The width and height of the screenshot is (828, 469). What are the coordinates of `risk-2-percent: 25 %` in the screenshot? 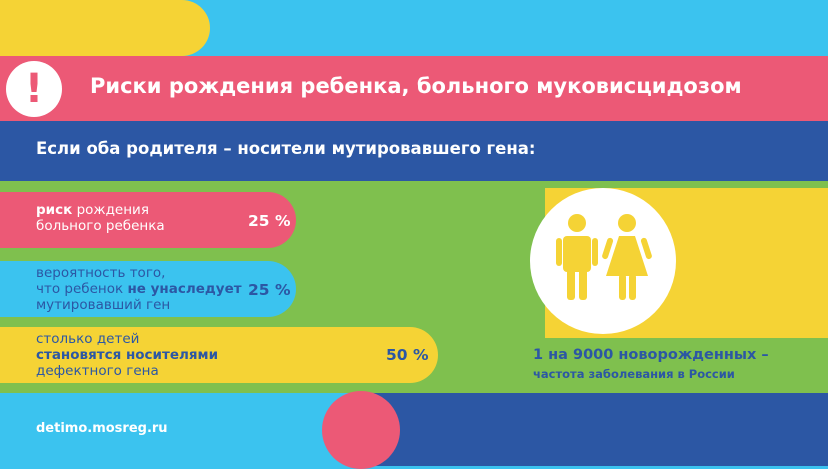 It's located at (269, 290).